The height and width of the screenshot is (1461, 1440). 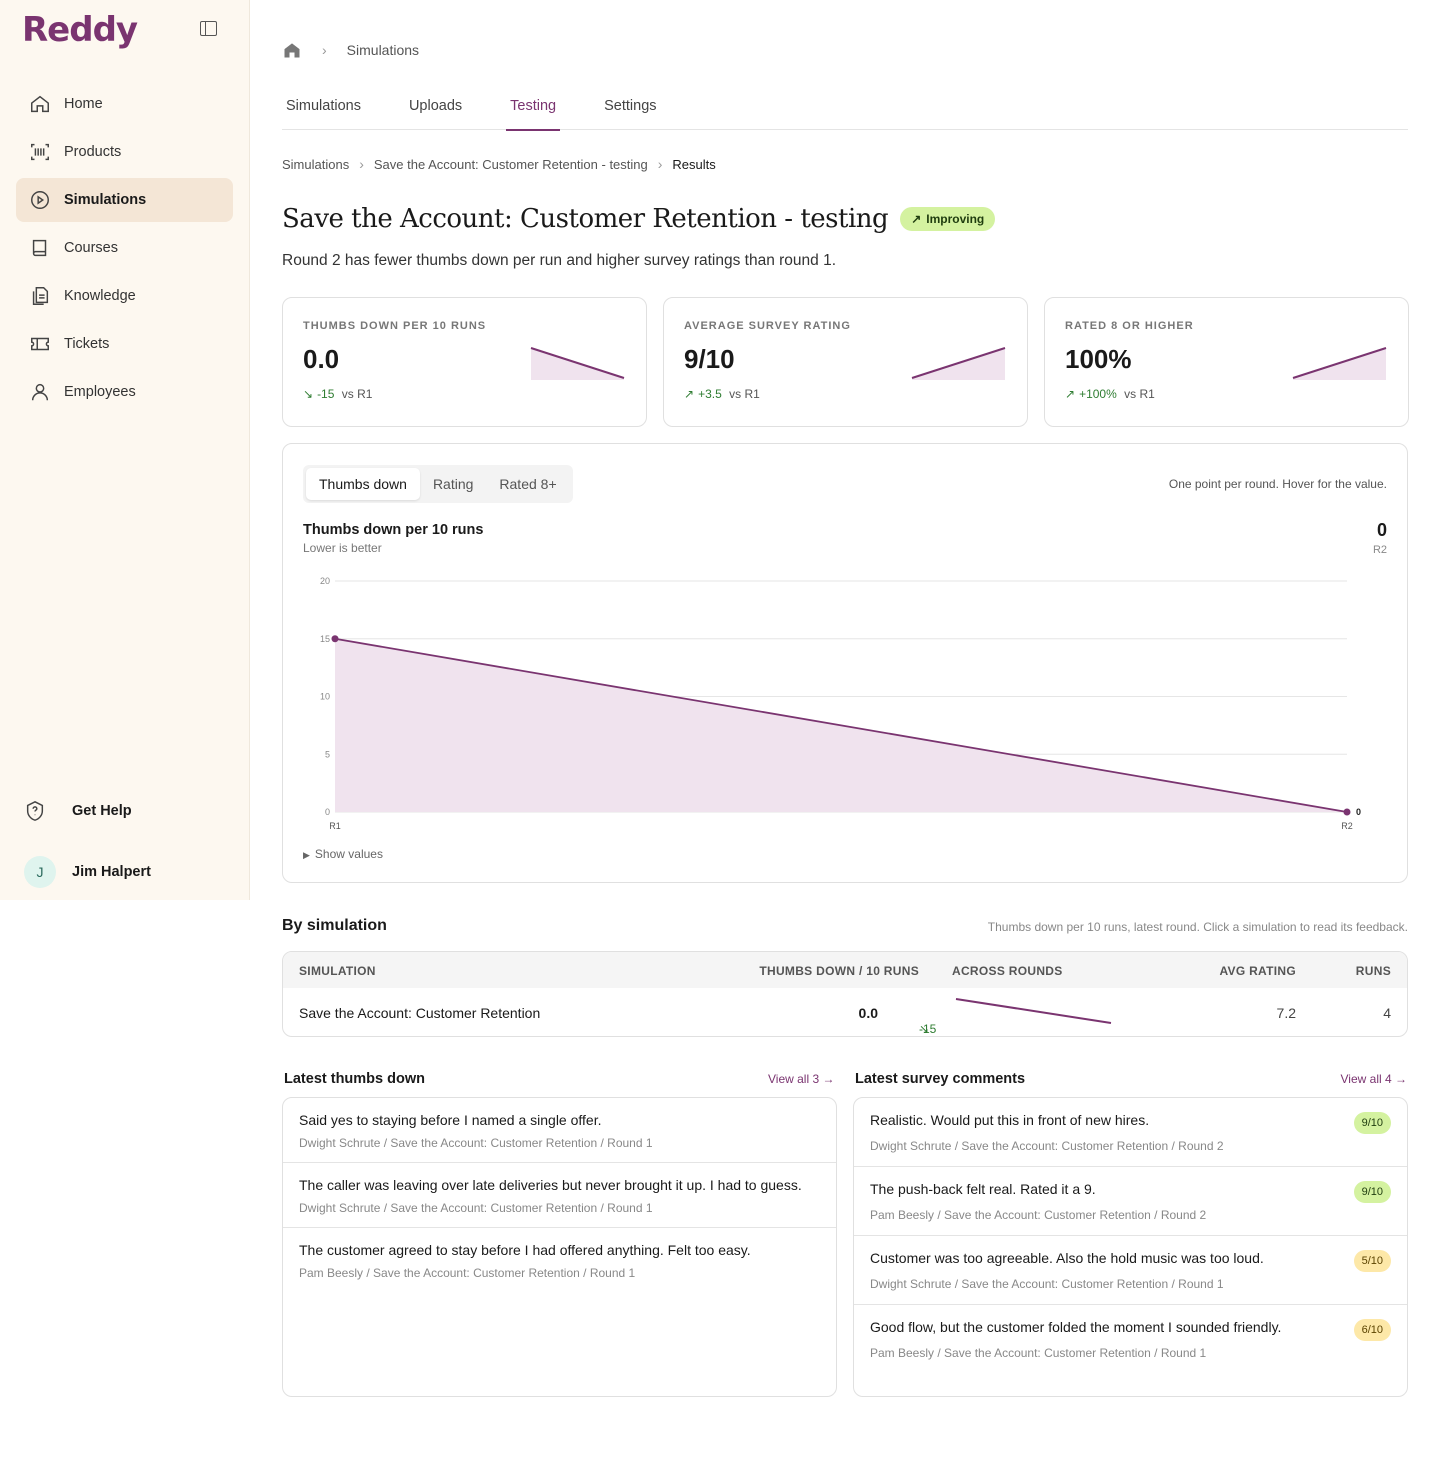 What do you see at coordinates (325, 697) in the screenshot?
I see `y-tick-label: 10` at bounding box center [325, 697].